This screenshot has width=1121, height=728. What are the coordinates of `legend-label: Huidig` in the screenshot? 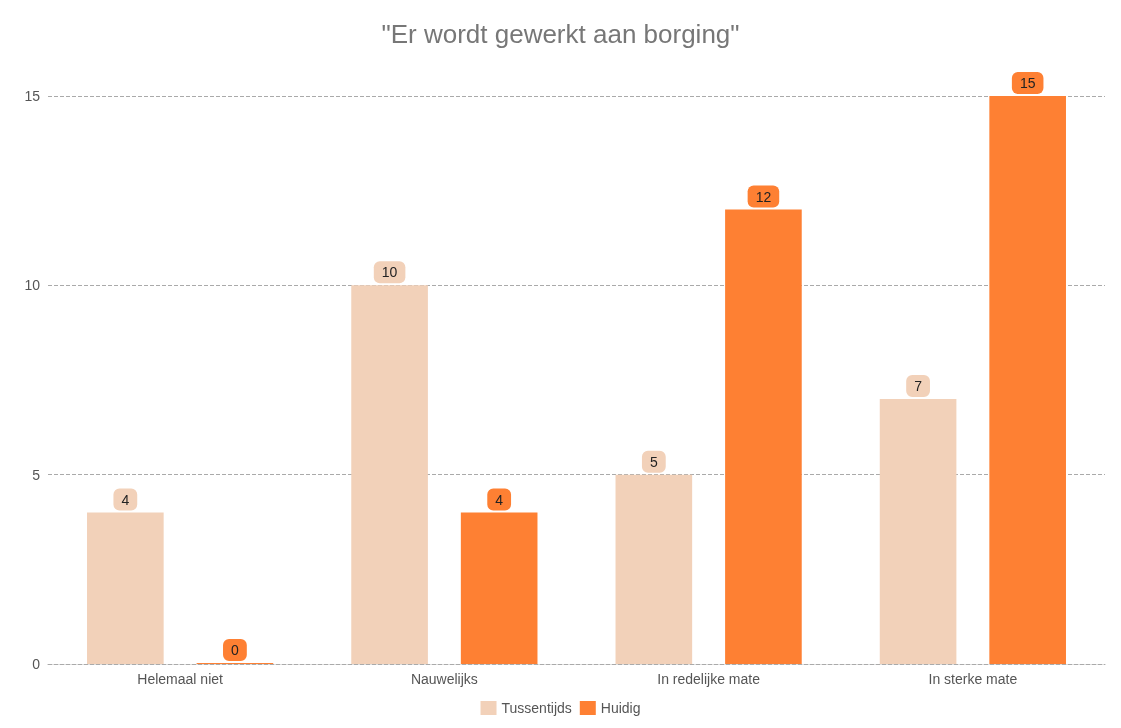 It's located at (620, 708).